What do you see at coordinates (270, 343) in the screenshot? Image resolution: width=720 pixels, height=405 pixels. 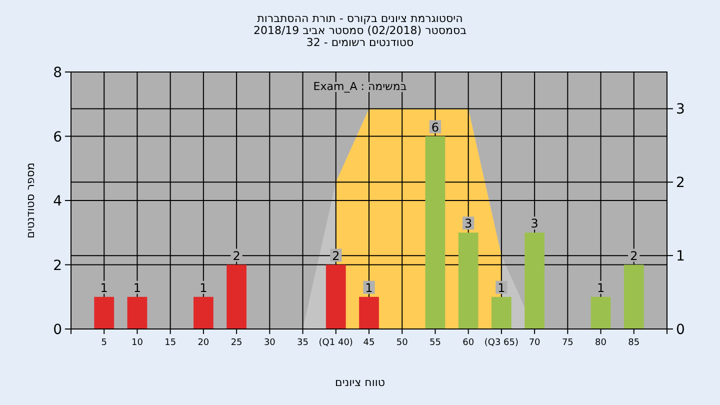 I see `x-tick-label: 30` at bounding box center [270, 343].